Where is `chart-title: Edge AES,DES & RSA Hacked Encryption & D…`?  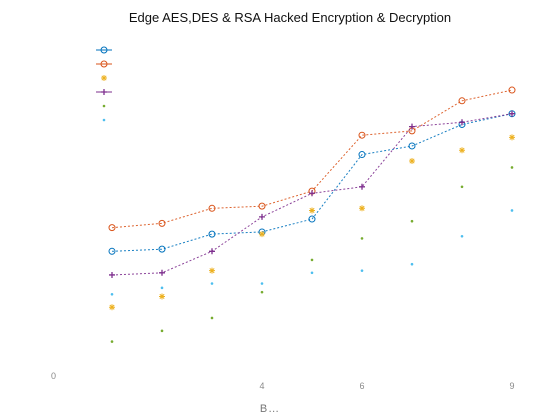 chart-title: Edge AES,DES & RSA Hacked Encryption & D… is located at coordinates (290, 17).